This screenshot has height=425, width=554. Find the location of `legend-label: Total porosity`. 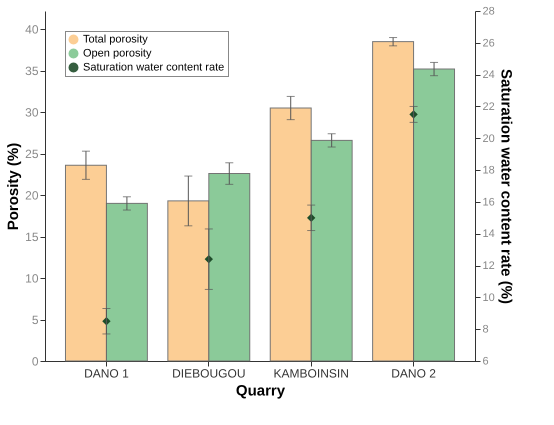

legend-label: Total porosity is located at coordinates (115, 40).